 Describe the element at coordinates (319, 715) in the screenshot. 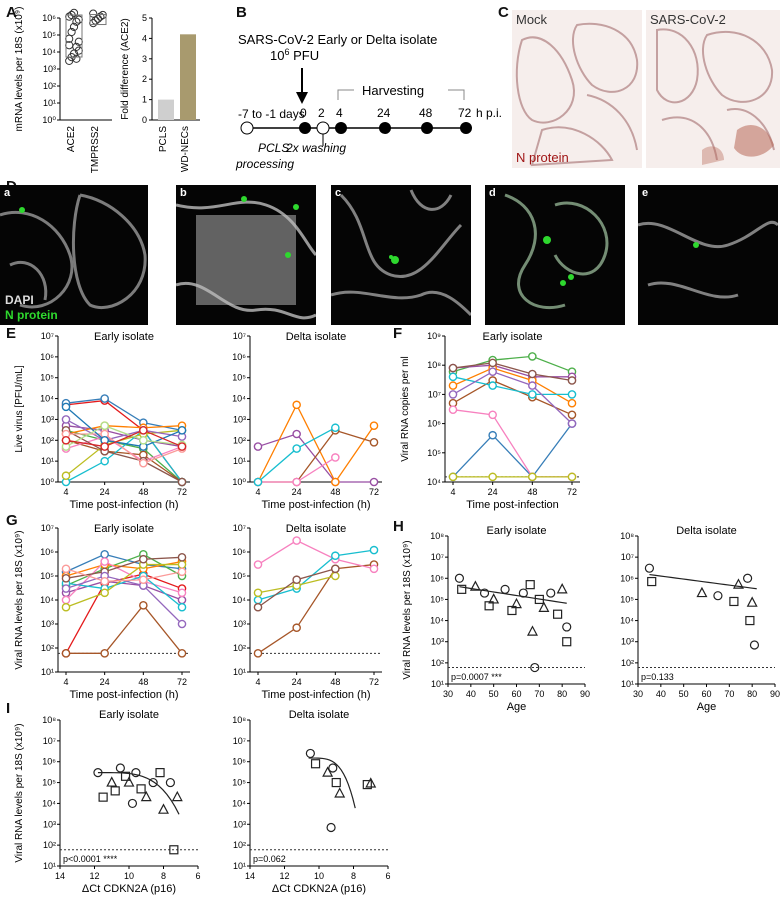

I see `I-right-title: Delta isolate` at that location.